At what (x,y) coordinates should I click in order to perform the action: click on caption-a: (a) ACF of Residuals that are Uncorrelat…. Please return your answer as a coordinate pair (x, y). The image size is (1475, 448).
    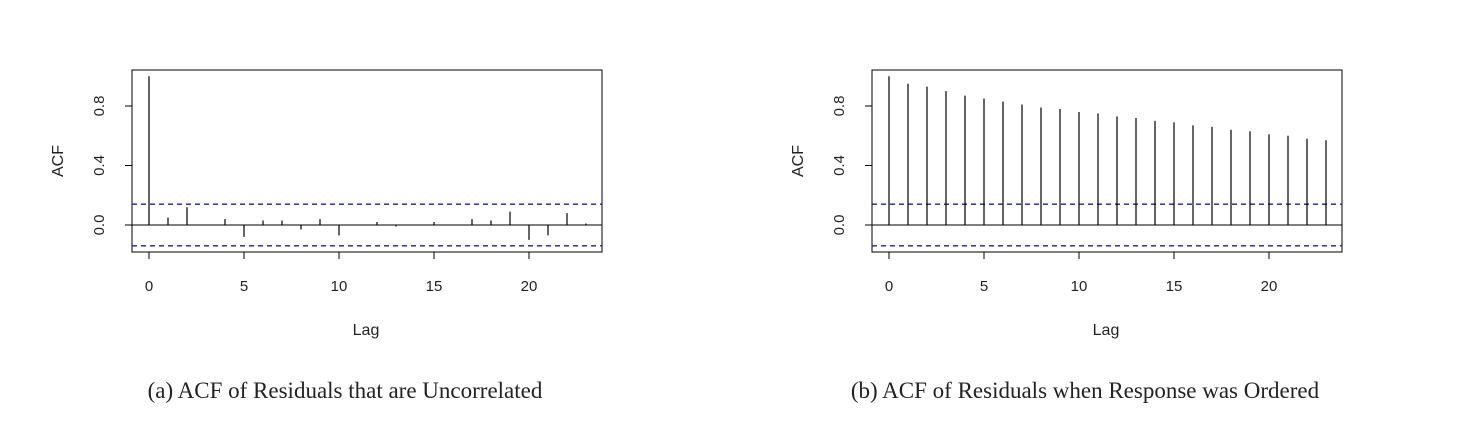
    Looking at the image, I should click on (345, 390).